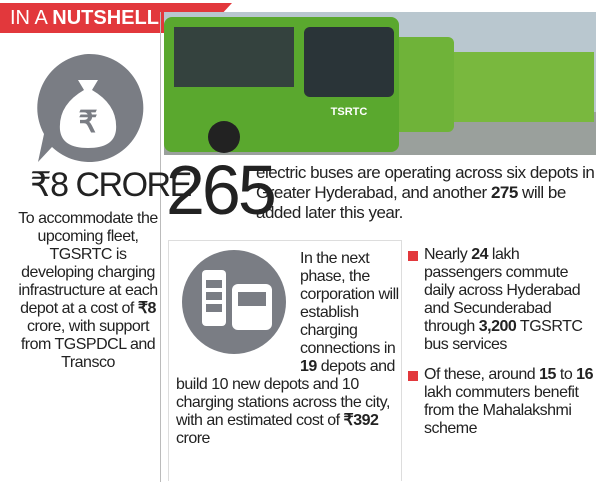  Describe the element at coordinates (547, 374) in the screenshot. I see `text-part: 15` at that location.